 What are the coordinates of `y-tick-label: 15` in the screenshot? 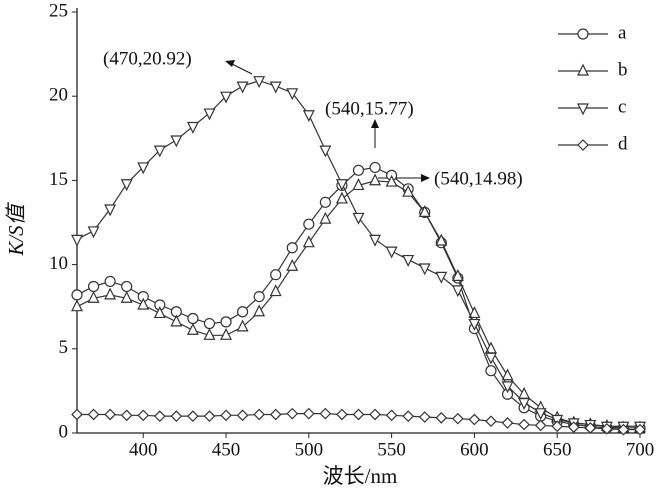 It's located at (58, 179).